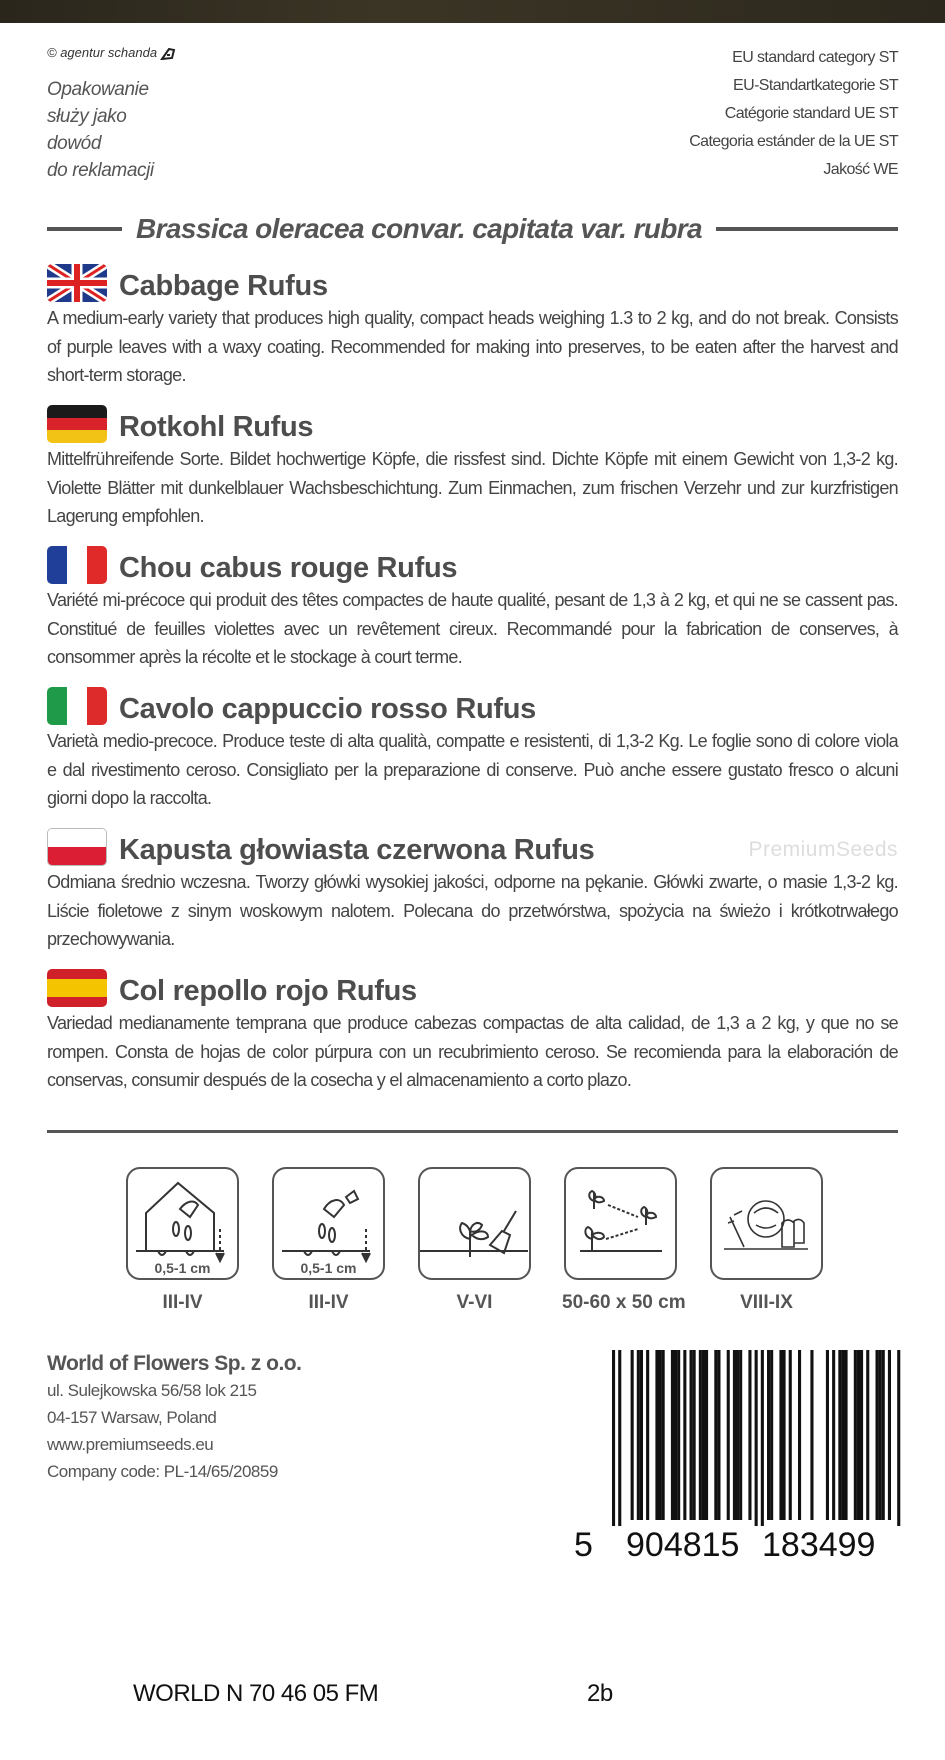 This screenshot has width=945, height=1760. I want to click on note-line: służy jako, so click(87, 116).